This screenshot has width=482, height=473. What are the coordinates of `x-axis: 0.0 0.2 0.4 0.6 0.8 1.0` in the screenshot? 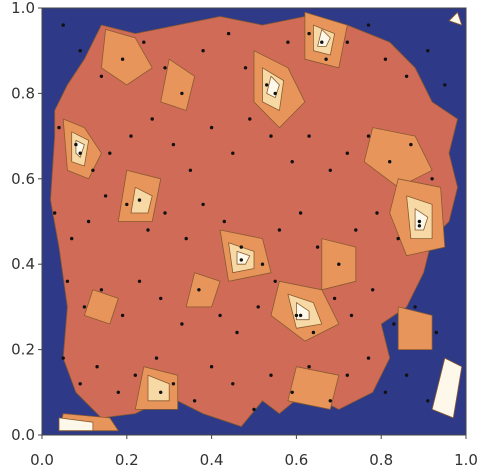 It's located at (254, 452).